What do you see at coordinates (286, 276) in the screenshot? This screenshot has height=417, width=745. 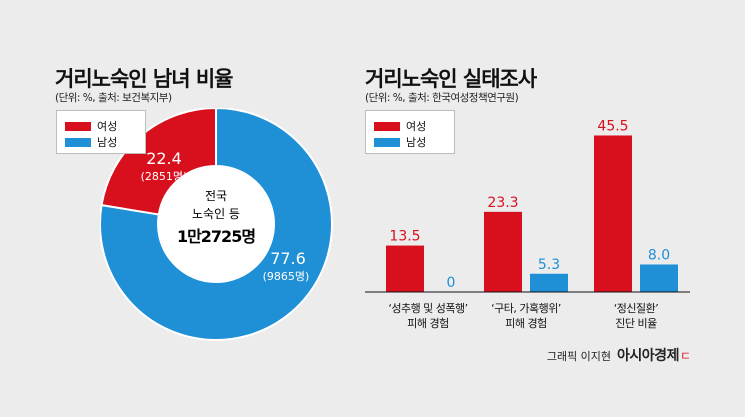 I see `male-count-label: (9865명)` at bounding box center [286, 276].